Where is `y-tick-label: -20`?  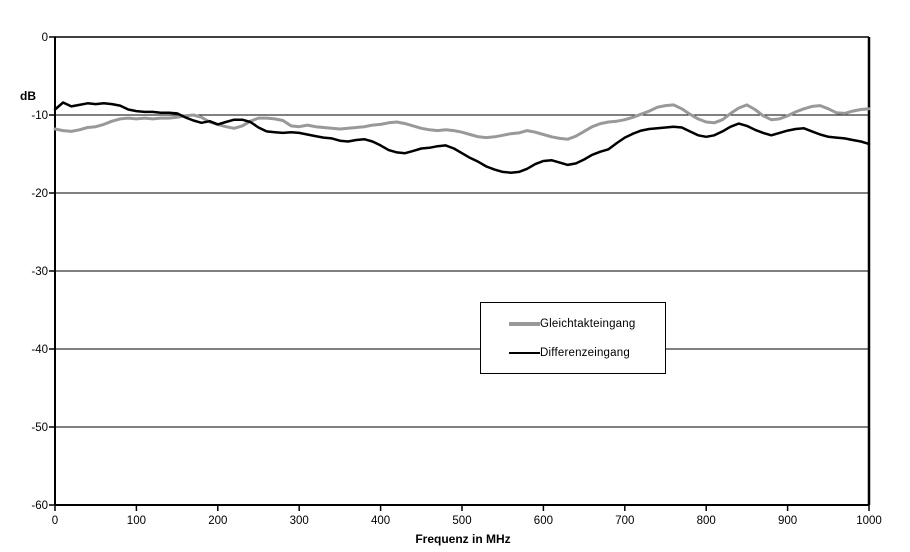 y-tick-label: -20 is located at coordinates (39, 194).